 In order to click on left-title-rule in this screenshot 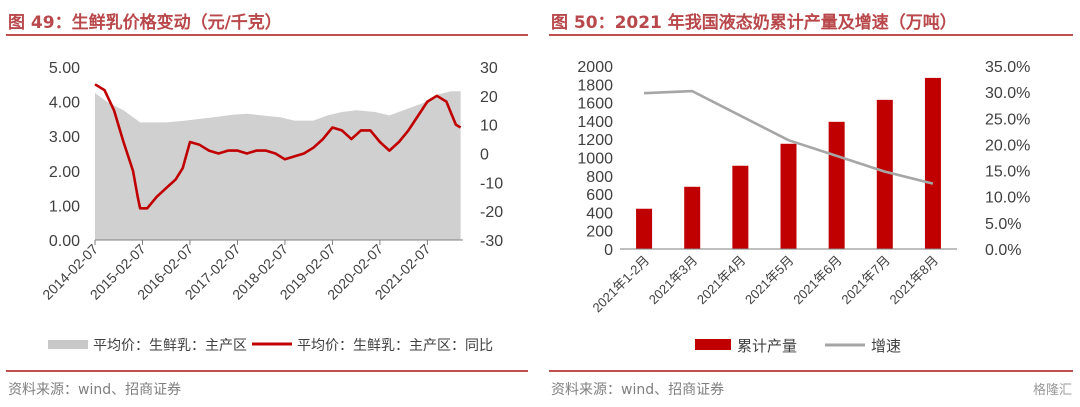, I will do `click(267, 35)`.